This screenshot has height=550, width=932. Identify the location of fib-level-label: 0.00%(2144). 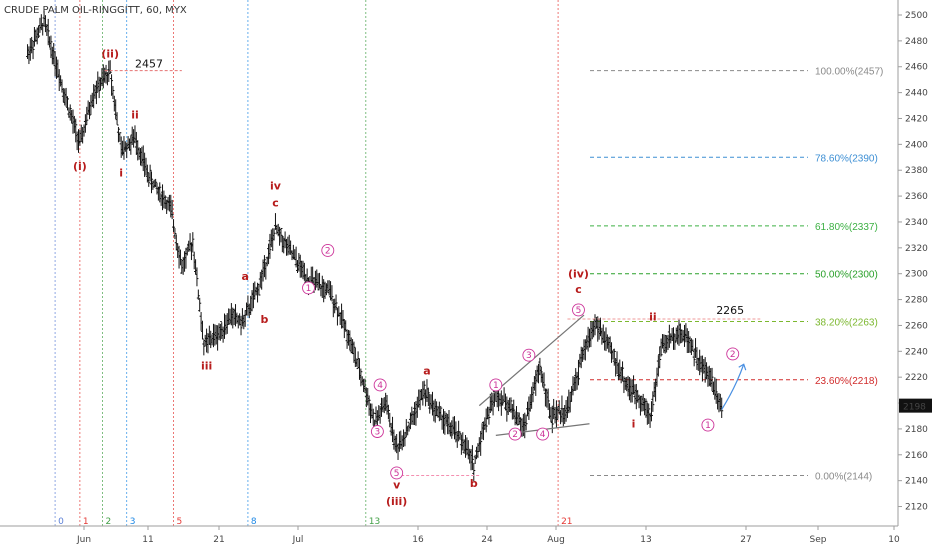
(843, 476).